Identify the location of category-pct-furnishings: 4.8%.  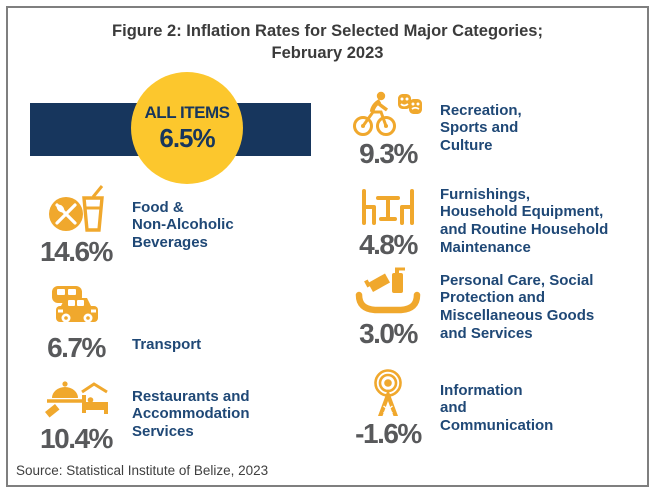
(388, 244).